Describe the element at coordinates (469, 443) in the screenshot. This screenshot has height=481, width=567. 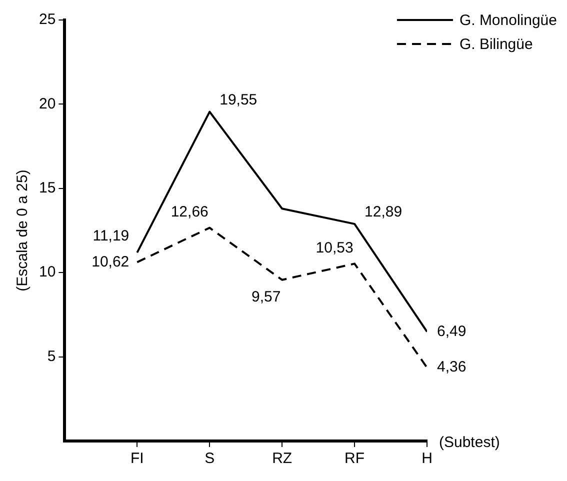
I see `x-axis-title: (Subtest)` at that location.